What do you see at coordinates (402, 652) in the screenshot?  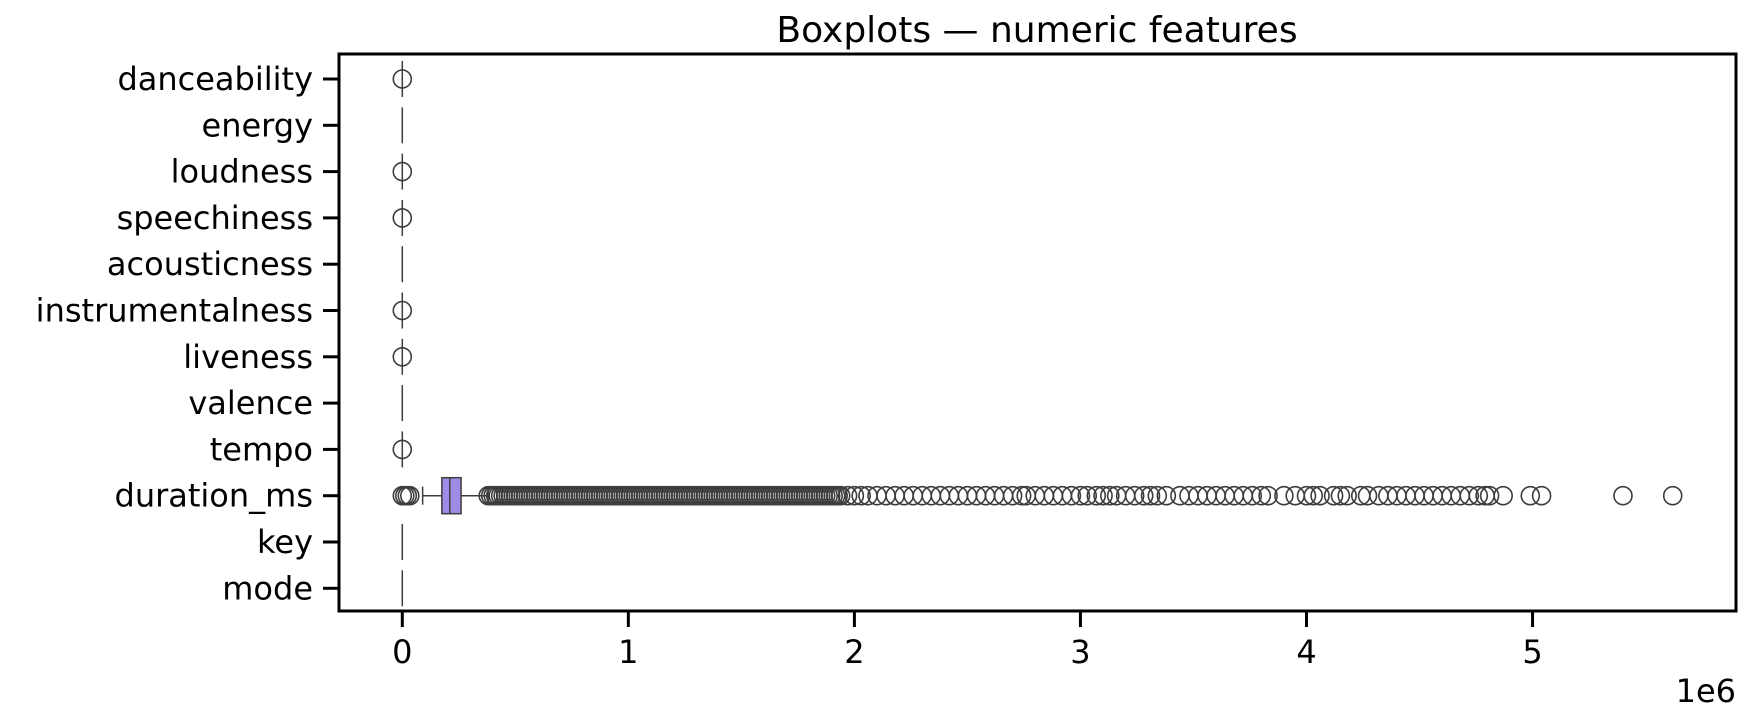 I see `x-tick-label: 0` at bounding box center [402, 652].